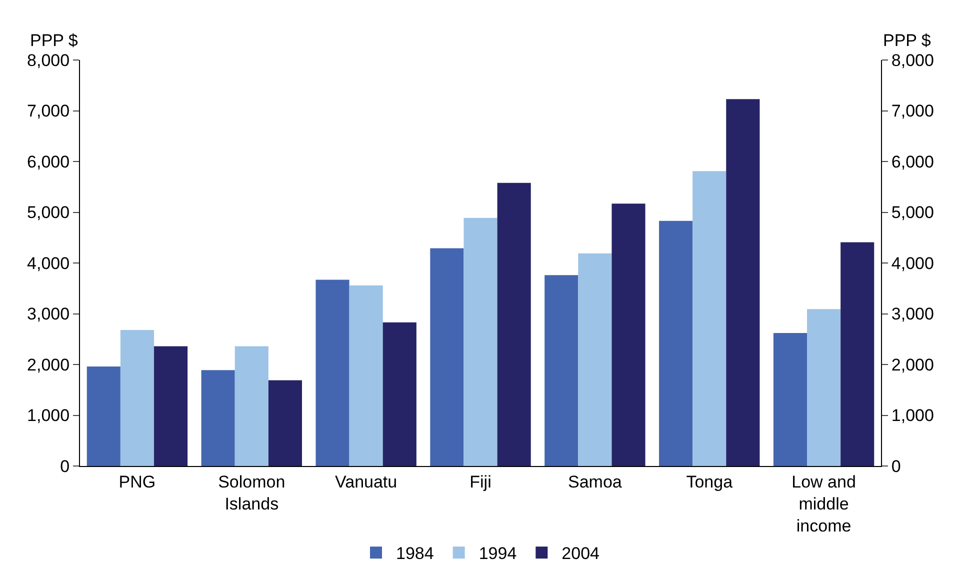 This screenshot has height=586, width=961. What do you see at coordinates (912, 314) in the screenshot?
I see `y2-tick-label: 3,000` at bounding box center [912, 314].